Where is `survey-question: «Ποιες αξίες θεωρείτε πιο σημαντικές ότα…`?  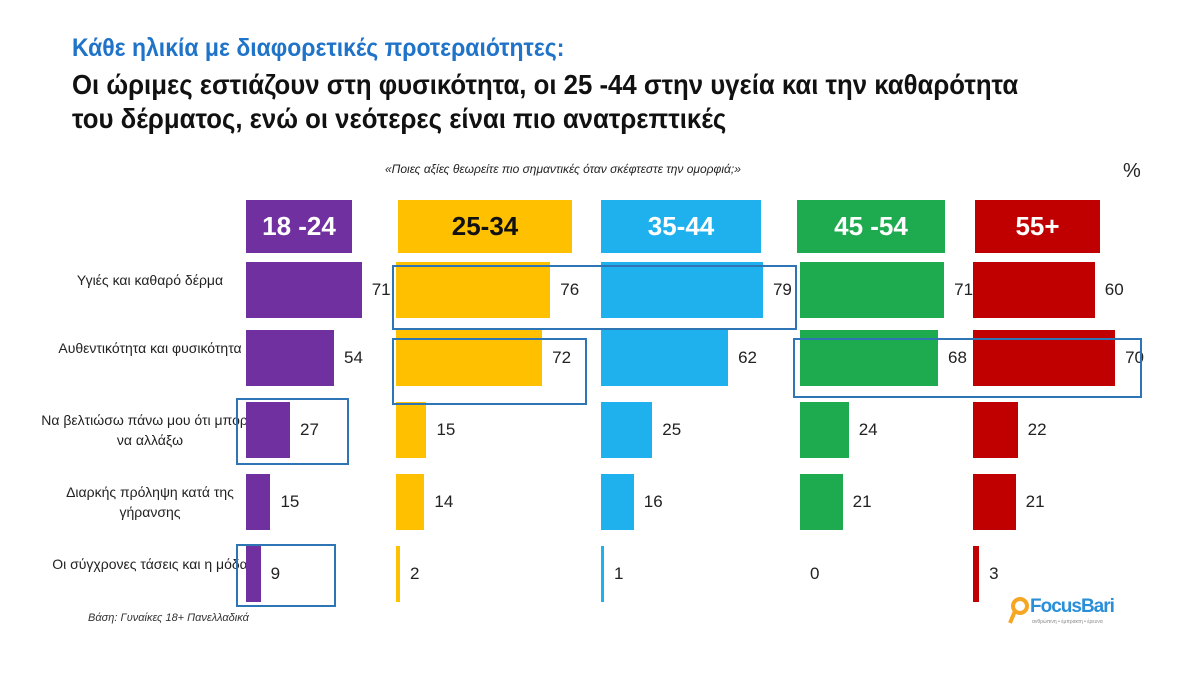
survey-question: «Ποιες αξίες θεωρείτε πιο σημαντικές ότα… is located at coordinates (563, 169).